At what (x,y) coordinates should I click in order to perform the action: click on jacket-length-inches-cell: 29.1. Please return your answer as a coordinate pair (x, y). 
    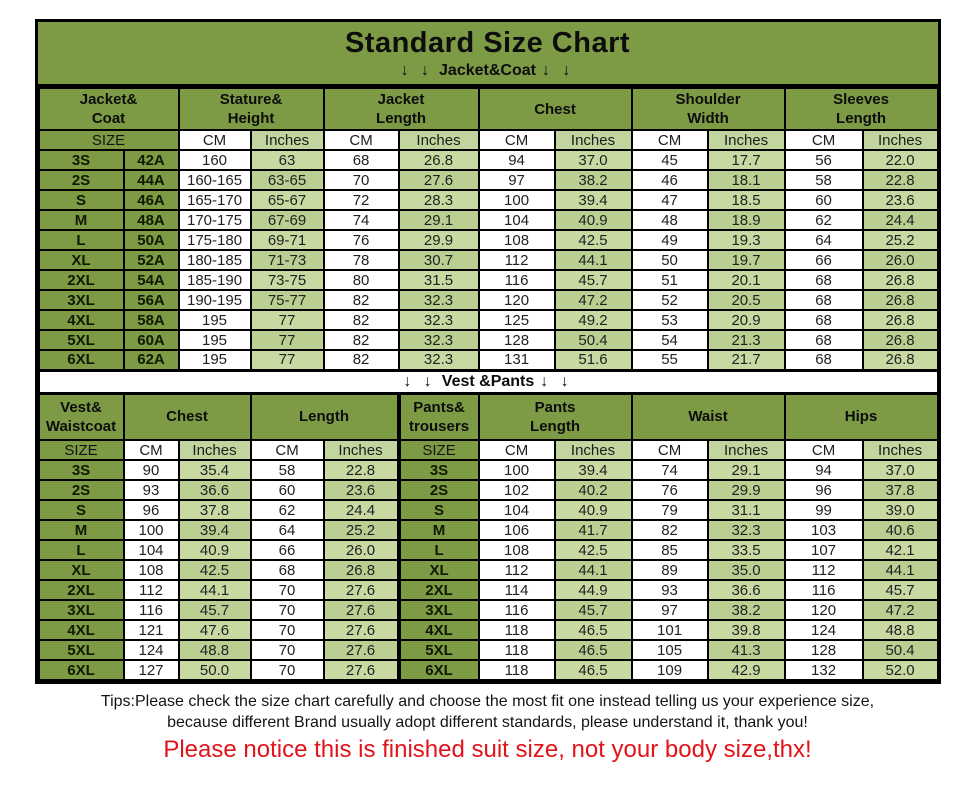
    Looking at the image, I should click on (438, 220).